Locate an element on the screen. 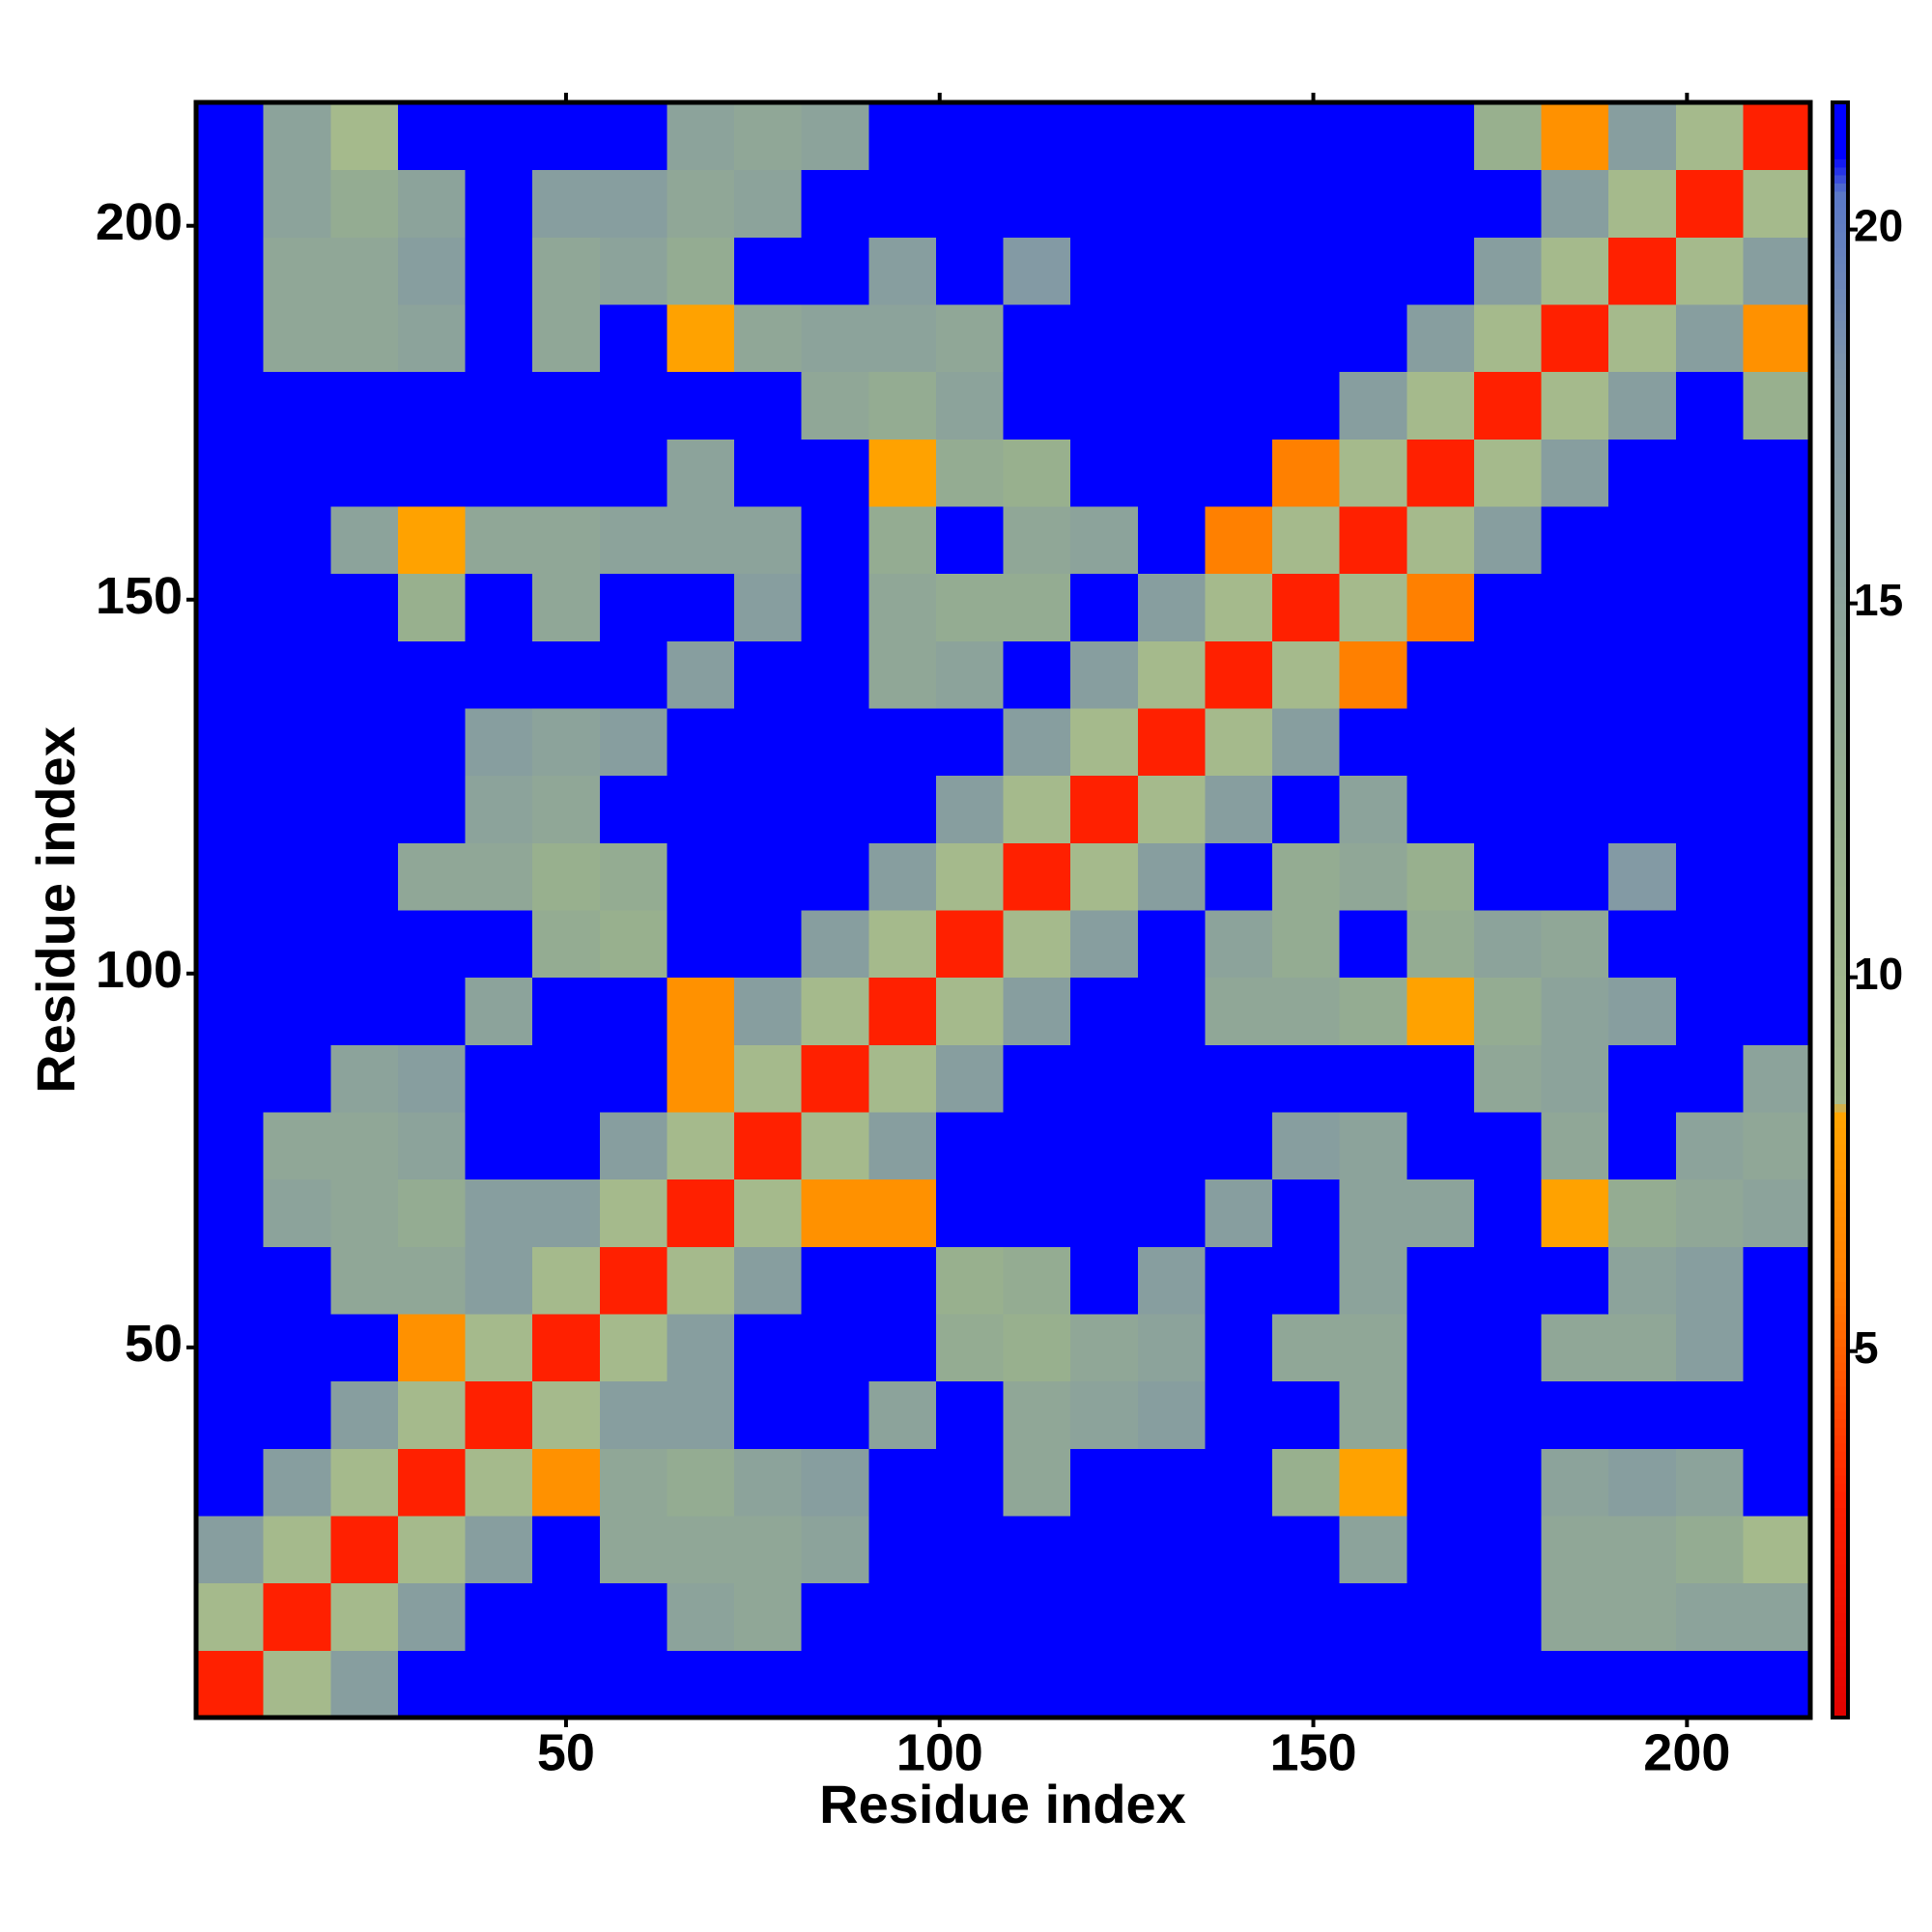 This screenshot has height=1932, width=1932. colorbar-tick-label: 20 is located at coordinates (1878, 226).